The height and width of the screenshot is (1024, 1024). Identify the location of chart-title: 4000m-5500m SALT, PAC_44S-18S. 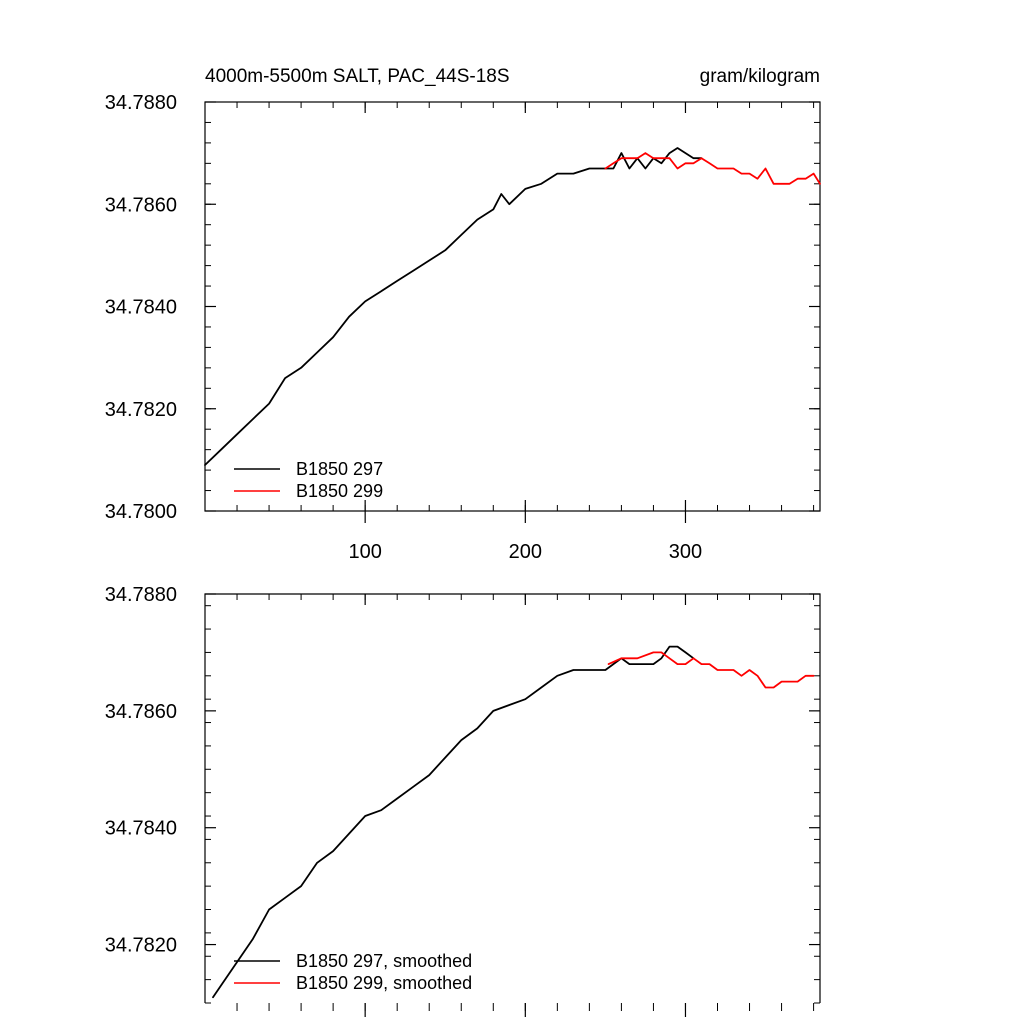
(357, 76).